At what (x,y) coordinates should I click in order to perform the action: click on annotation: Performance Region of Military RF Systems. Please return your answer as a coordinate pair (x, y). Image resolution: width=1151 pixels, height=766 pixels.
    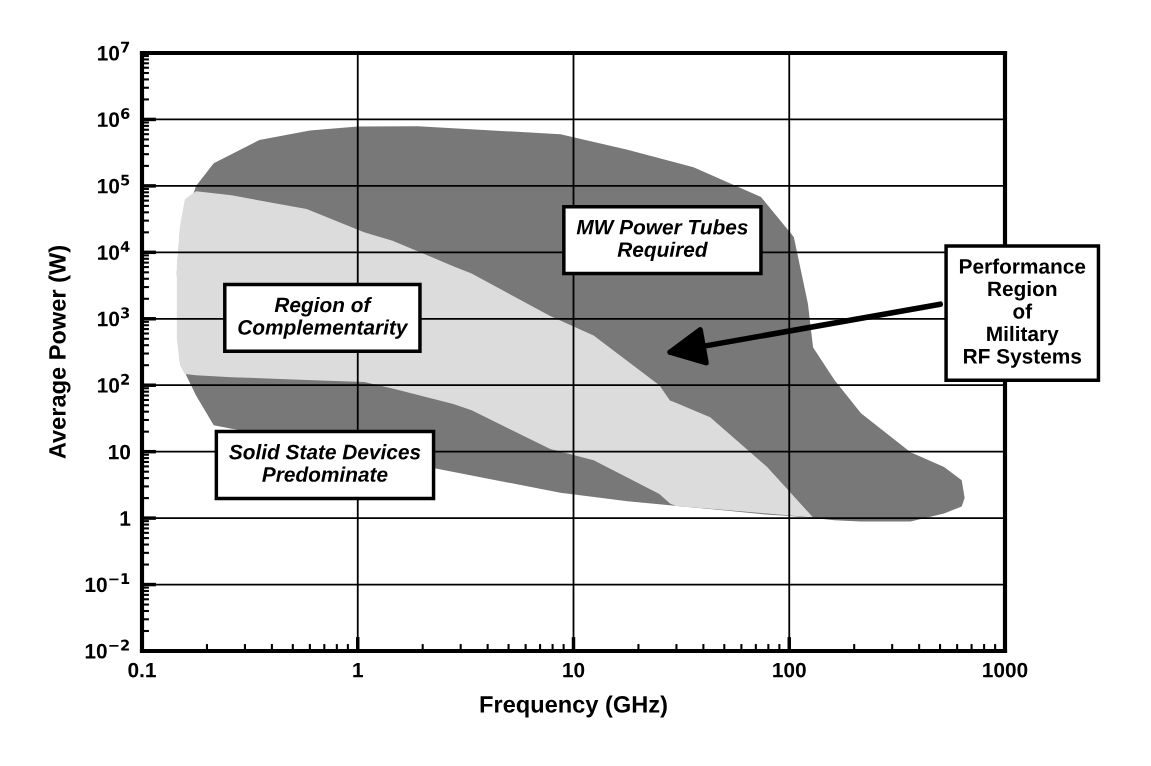
    Looking at the image, I should click on (1022, 313).